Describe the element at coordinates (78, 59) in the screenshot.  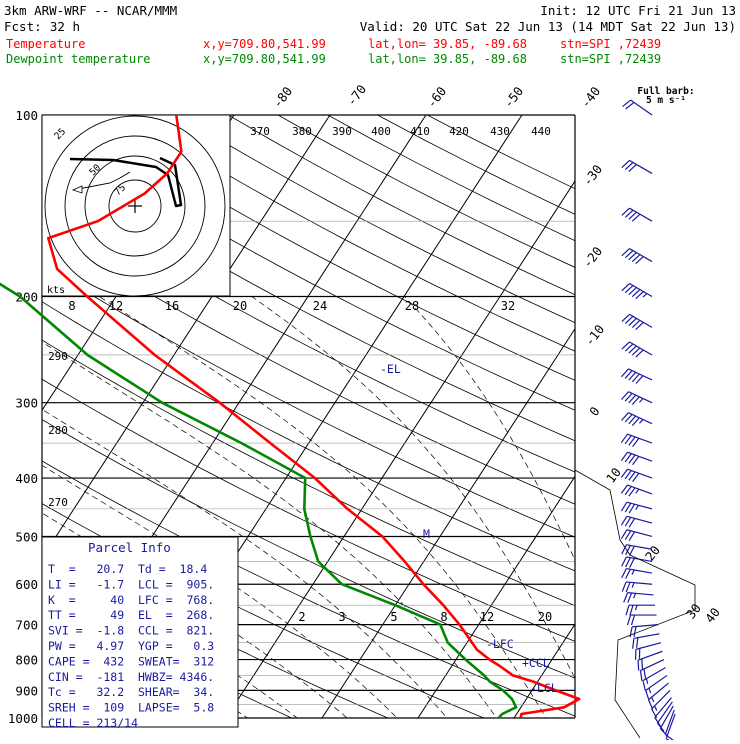
I see `dewpoint-label: Dewpoint temperature` at that location.